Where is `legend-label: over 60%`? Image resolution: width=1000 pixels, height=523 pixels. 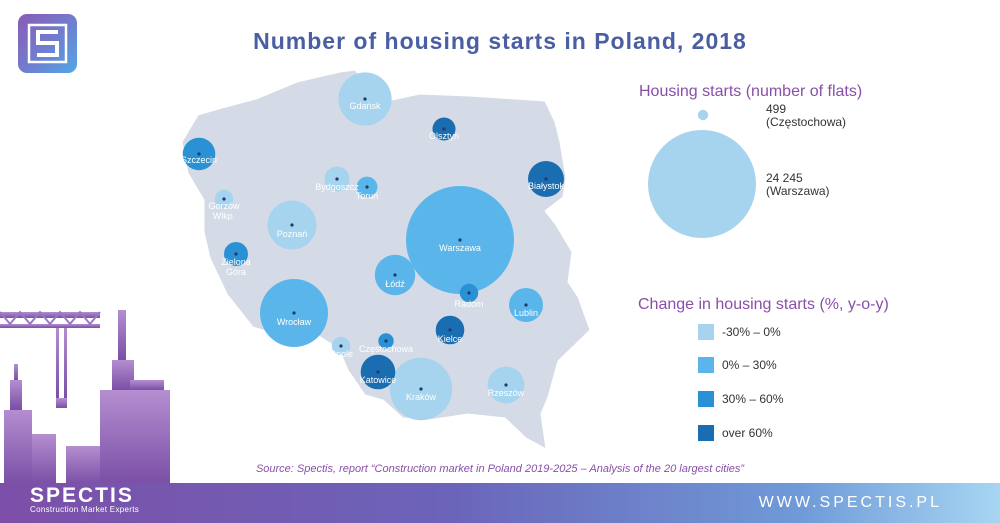
legend-label: over 60% is located at coordinates (747, 433).